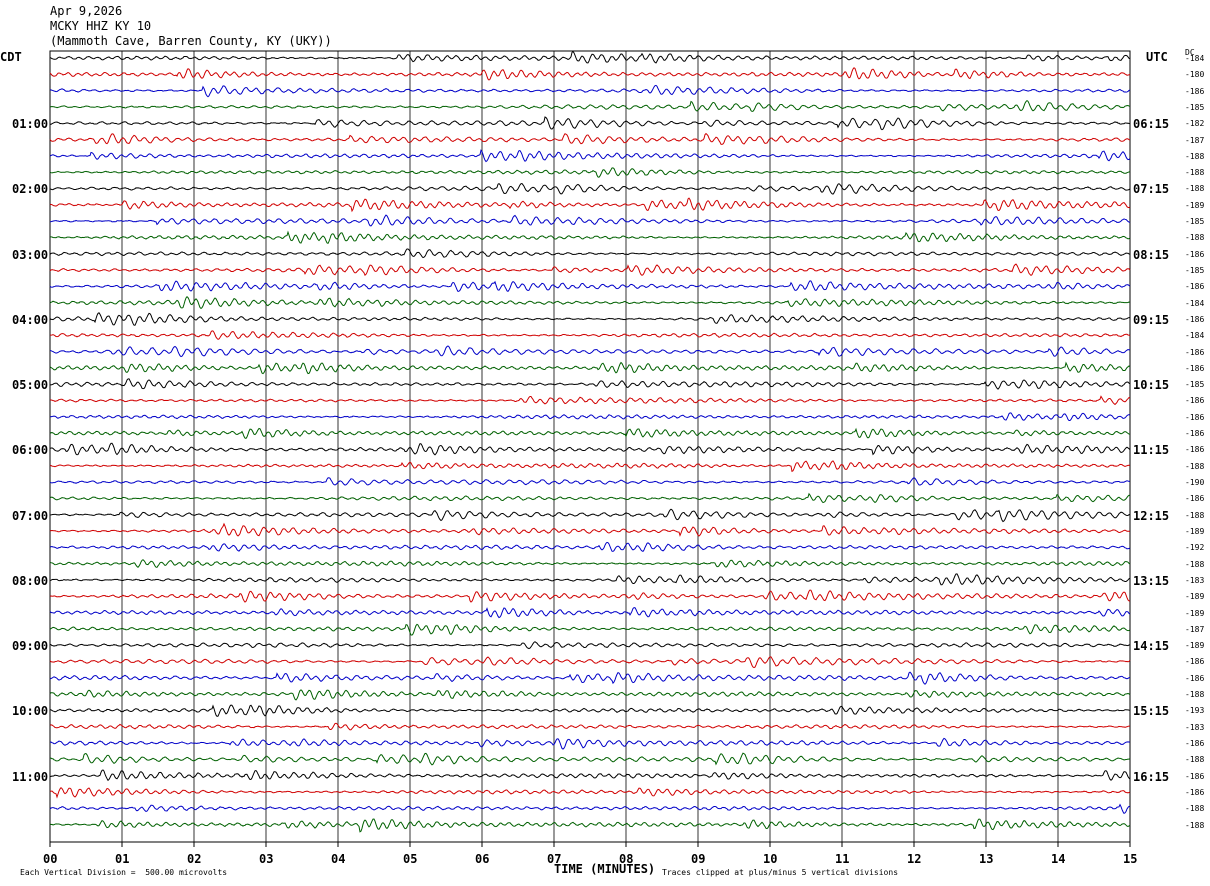 Image resolution: width=1210 pixels, height=886 pixels. Describe the element at coordinates (30, 450) in the screenshot. I see `cdt-hour-label: 06:00` at that location.